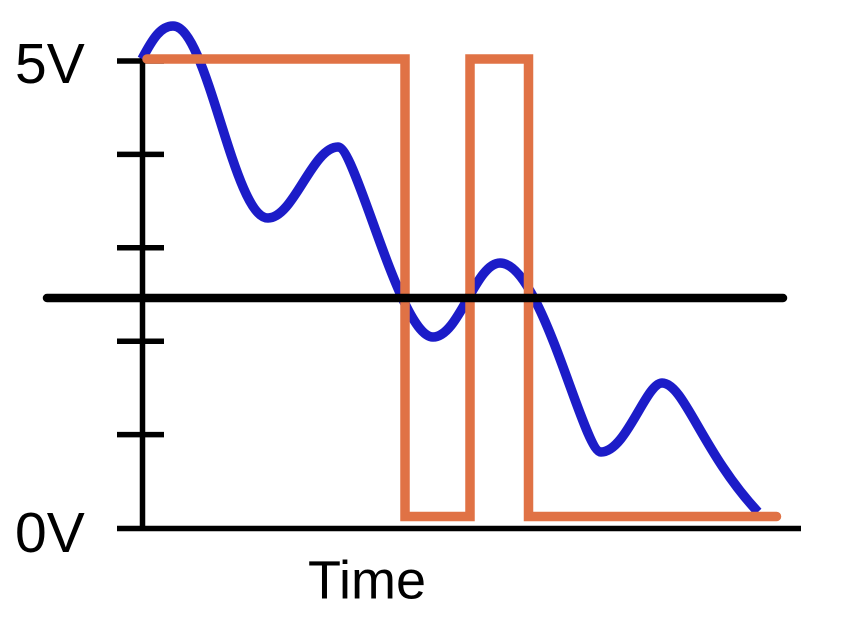 Image resolution: width=852 pixels, height=617 pixels. What do you see at coordinates (50, 64) in the screenshot?
I see `svg-text: 5V` at bounding box center [50, 64].